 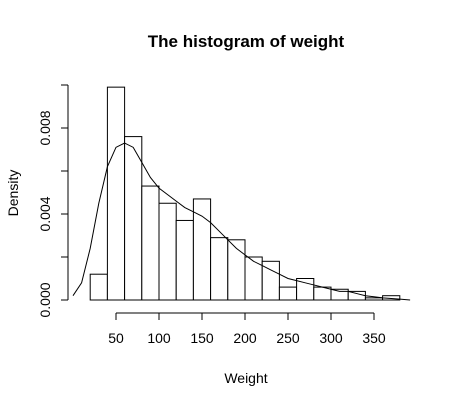 What do you see at coordinates (45, 127) in the screenshot?
I see `y-tick-label-2: 0.008` at bounding box center [45, 127].